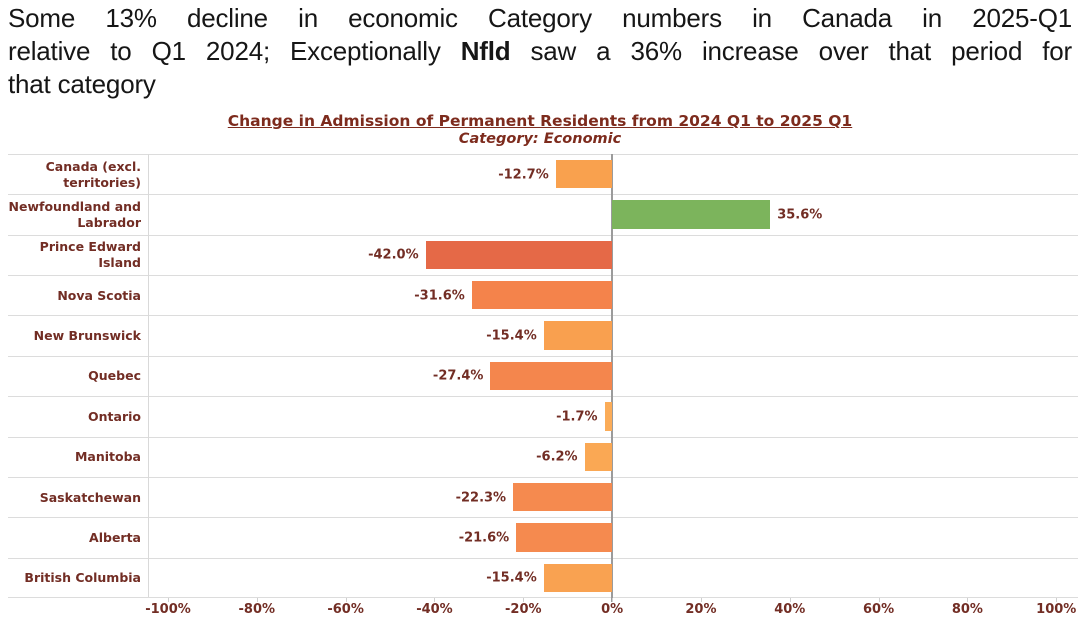  What do you see at coordinates (791, 51) in the screenshot?
I see `headline-line-2-post: saw a 36% increase over that period for` at bounding box center [791, 51].